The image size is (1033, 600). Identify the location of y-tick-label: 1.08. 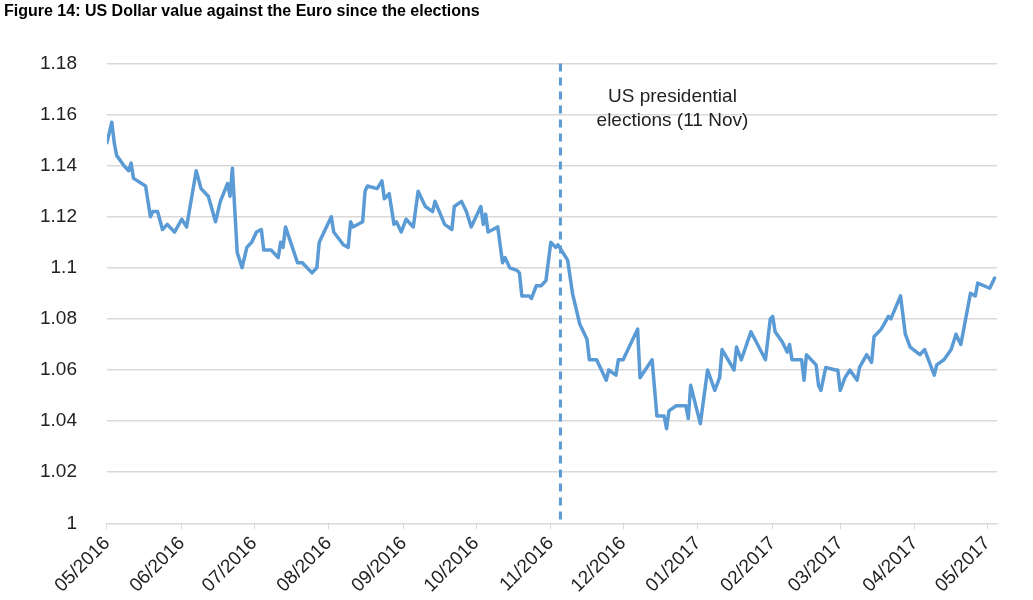
(58, 318).